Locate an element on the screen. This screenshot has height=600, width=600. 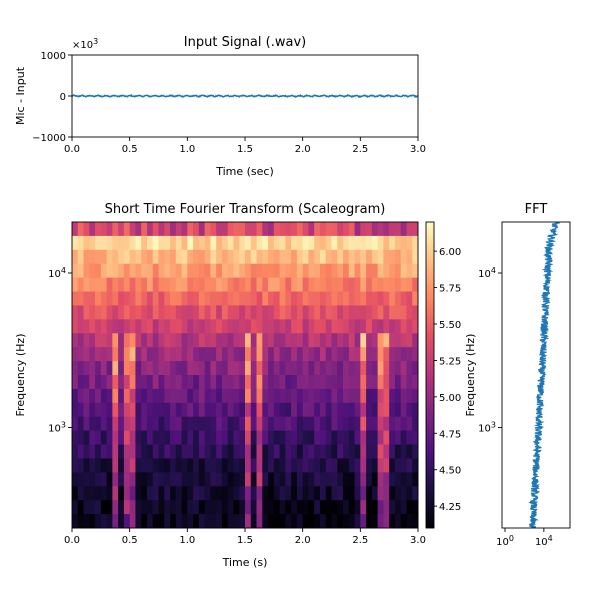
stft-x-tick-label: 0.0 is located at coordinates (72, 540).